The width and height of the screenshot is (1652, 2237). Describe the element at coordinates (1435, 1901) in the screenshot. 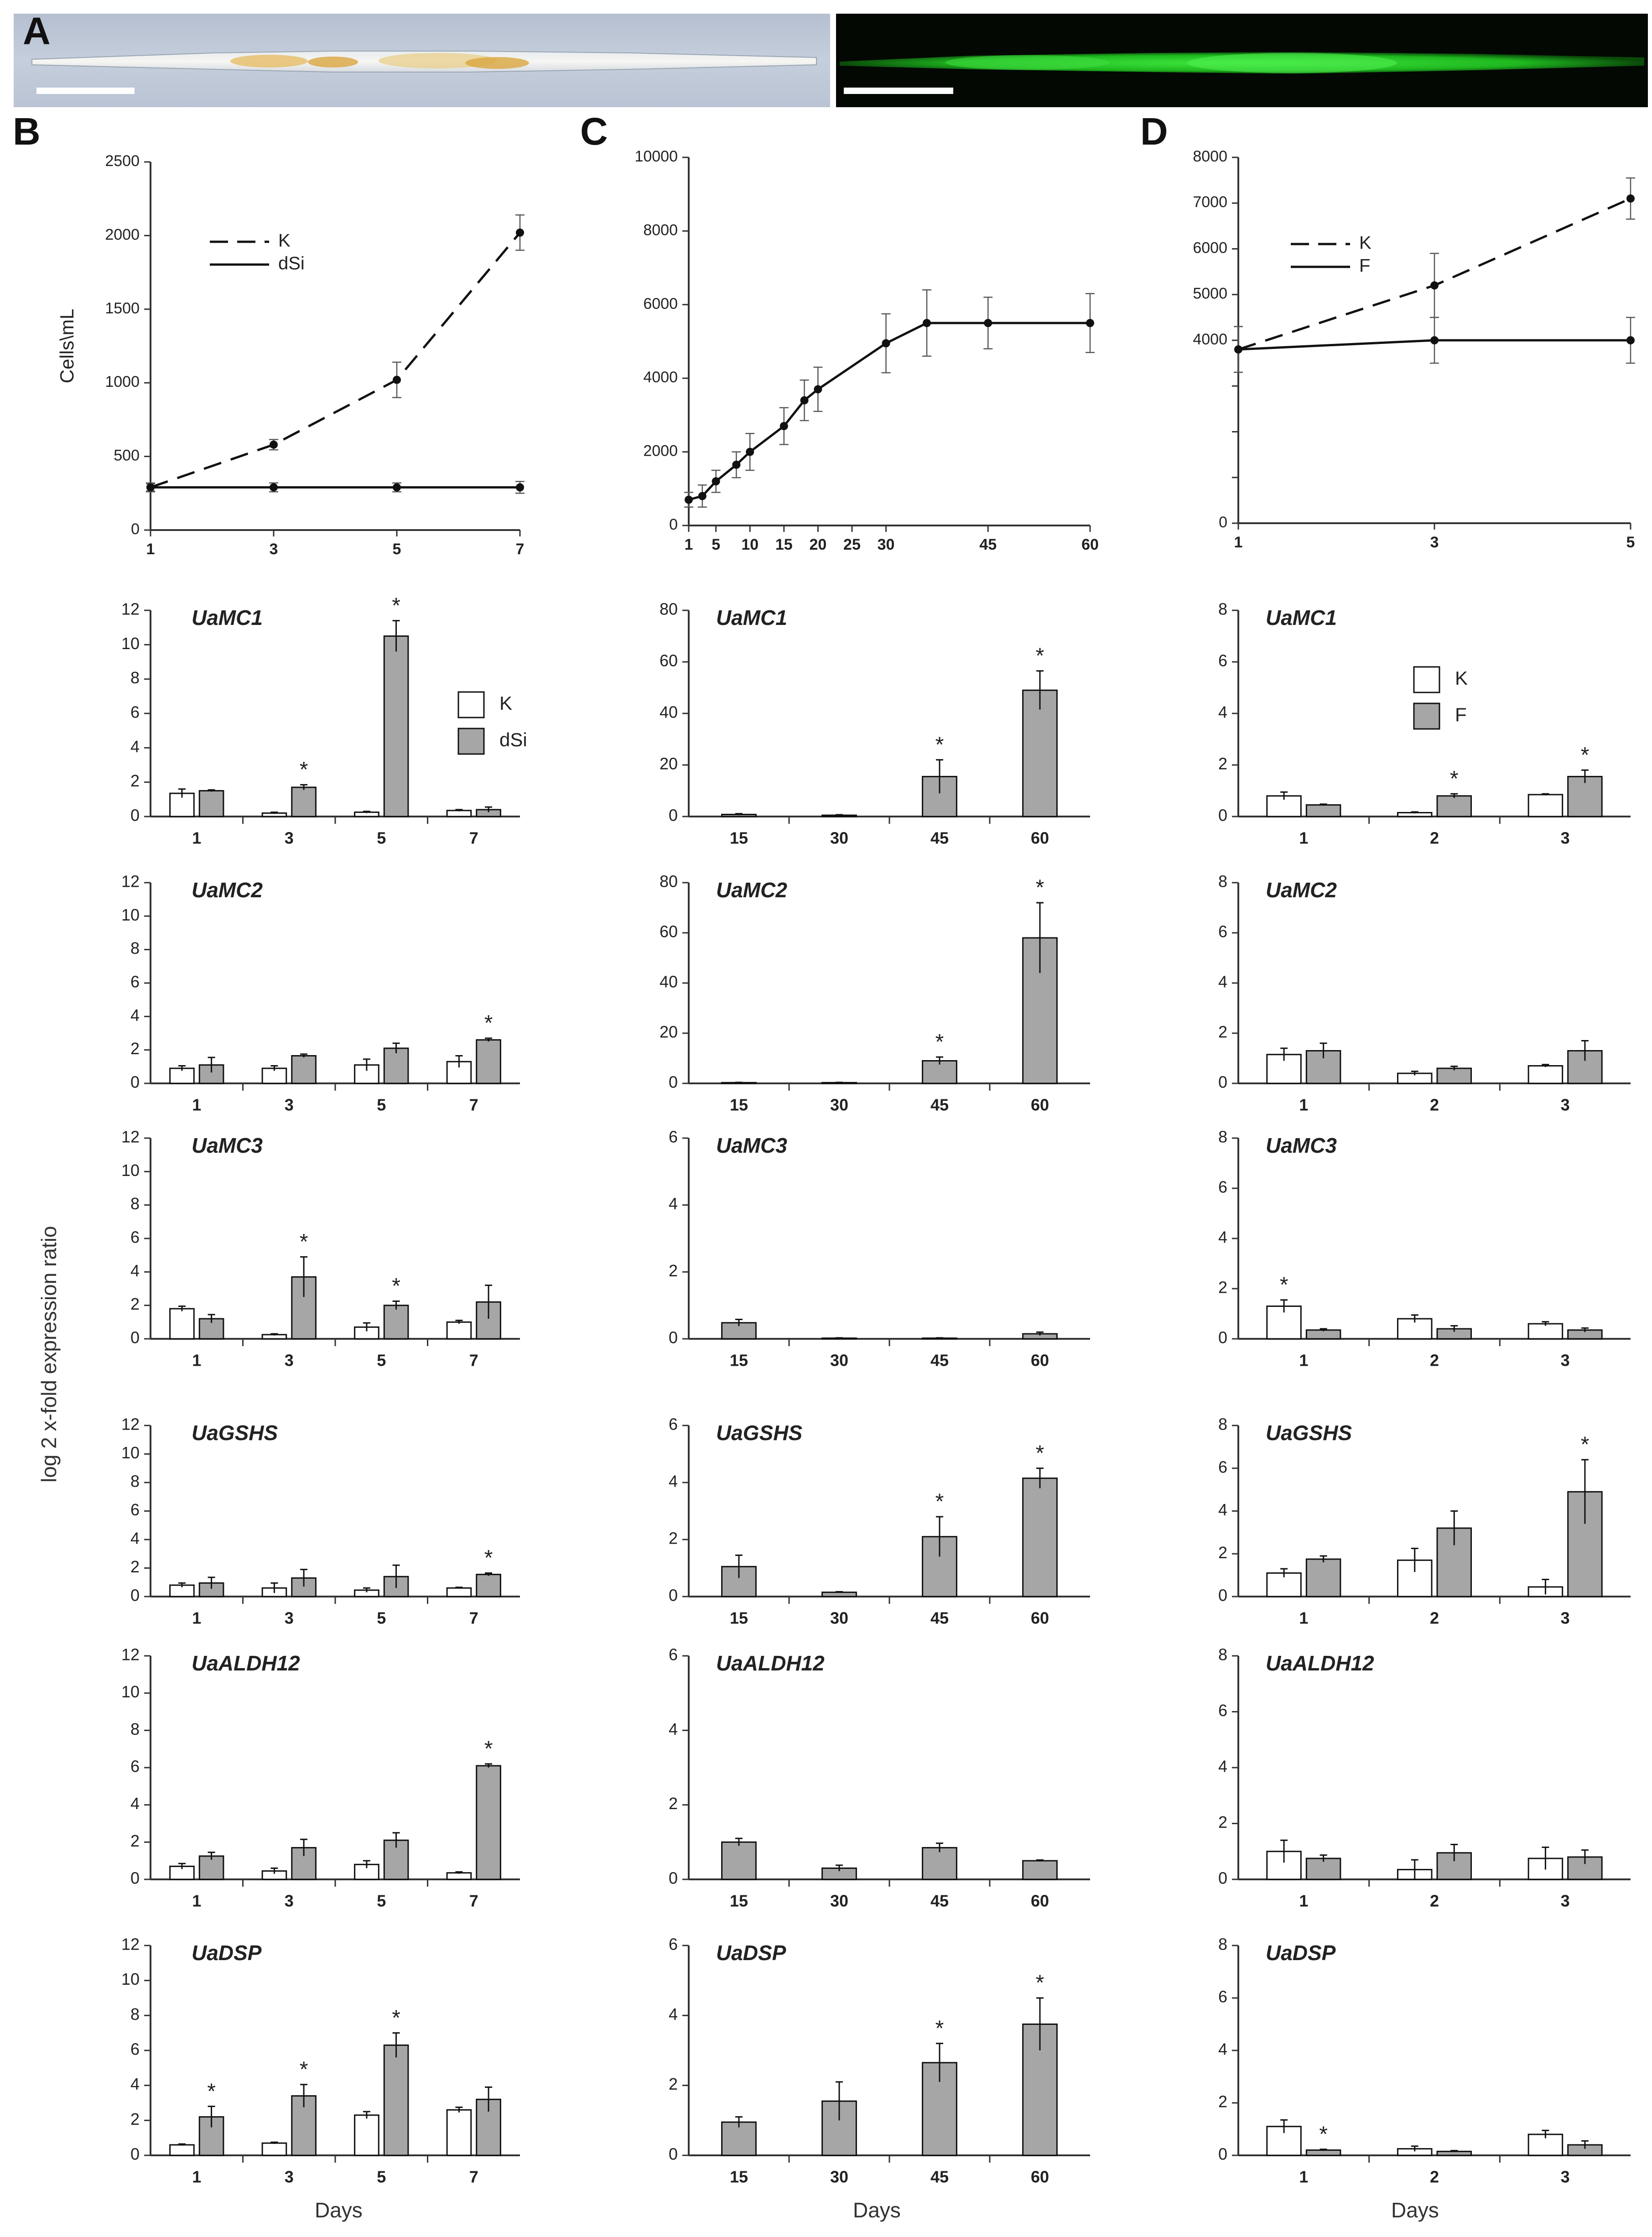

I see `category-label-D-UaALDH12: 2` at that location.